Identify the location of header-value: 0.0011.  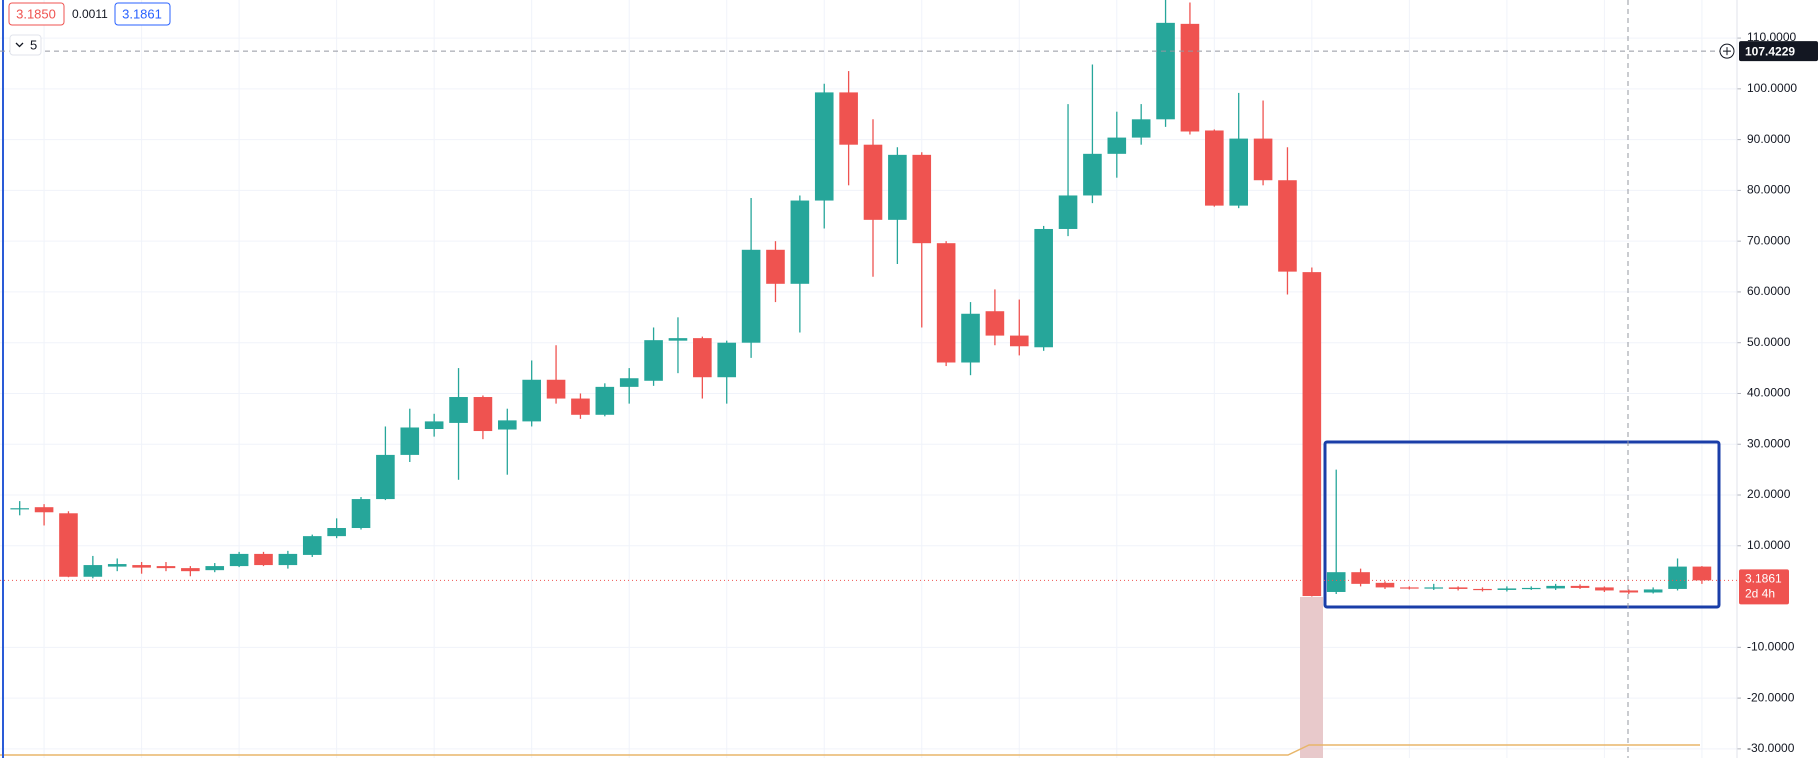
(90, 14).